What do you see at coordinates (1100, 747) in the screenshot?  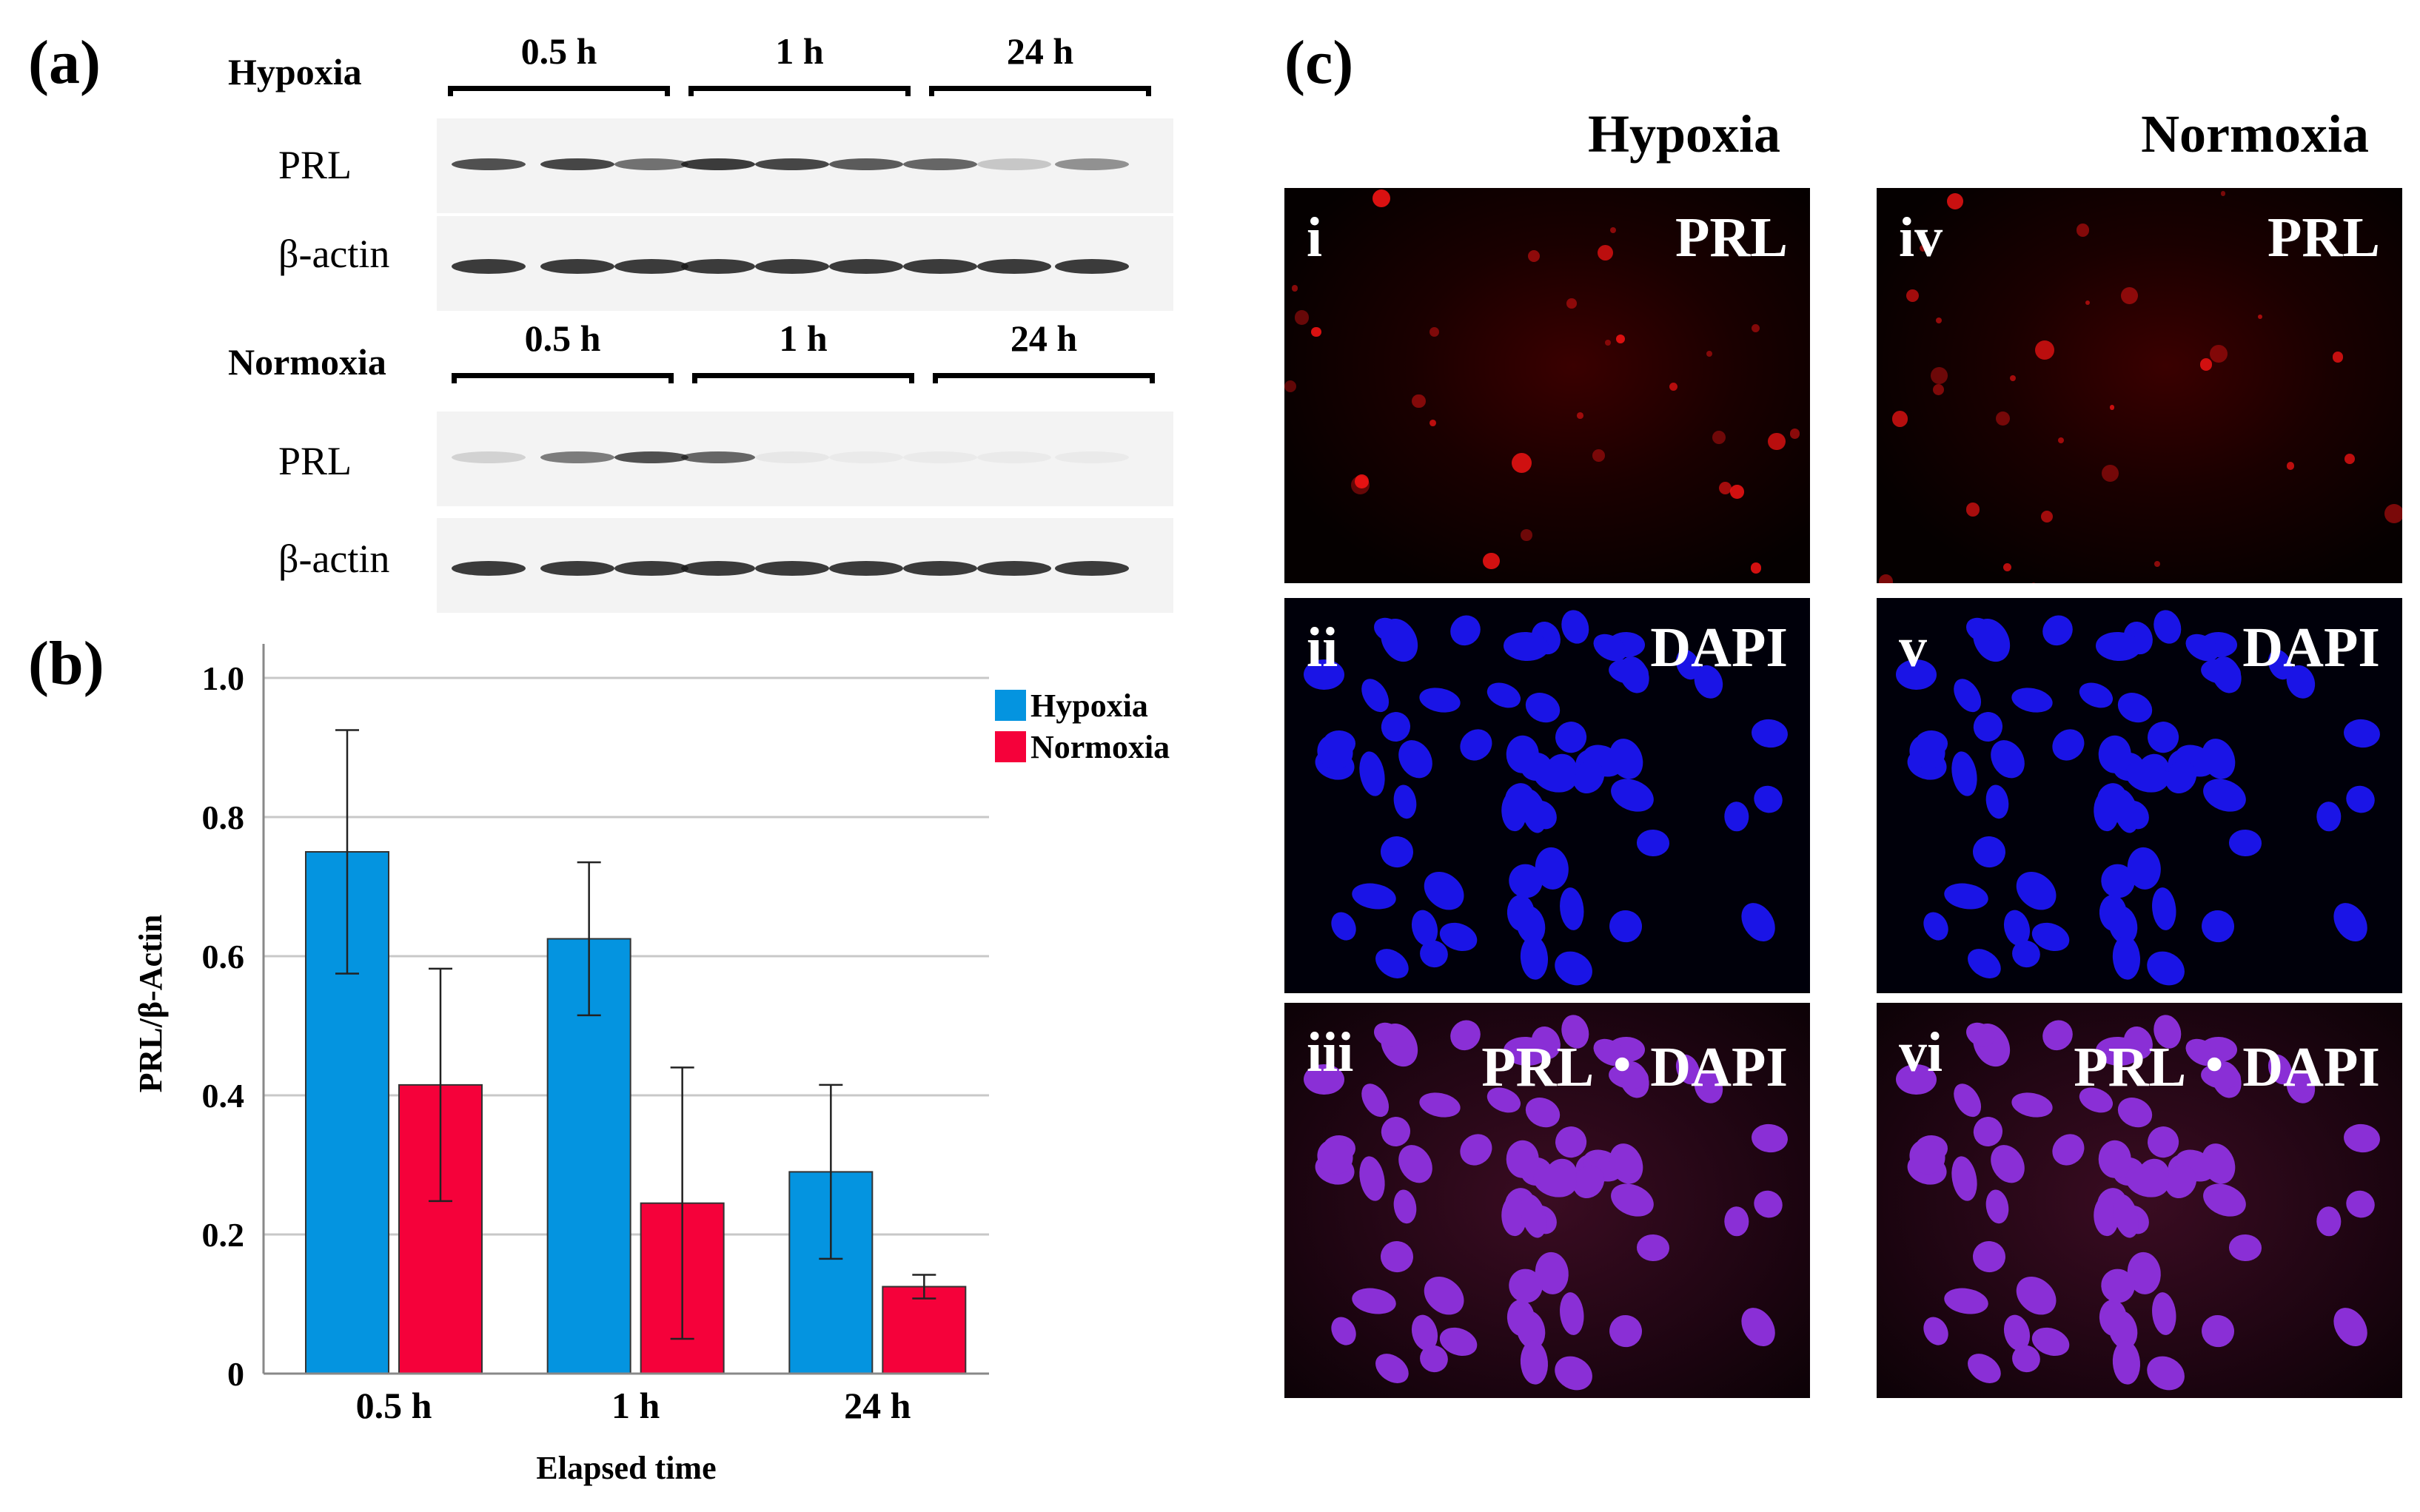 I see `legend-label-normoxia: Normoxia` at bounding box center [1100, 747].